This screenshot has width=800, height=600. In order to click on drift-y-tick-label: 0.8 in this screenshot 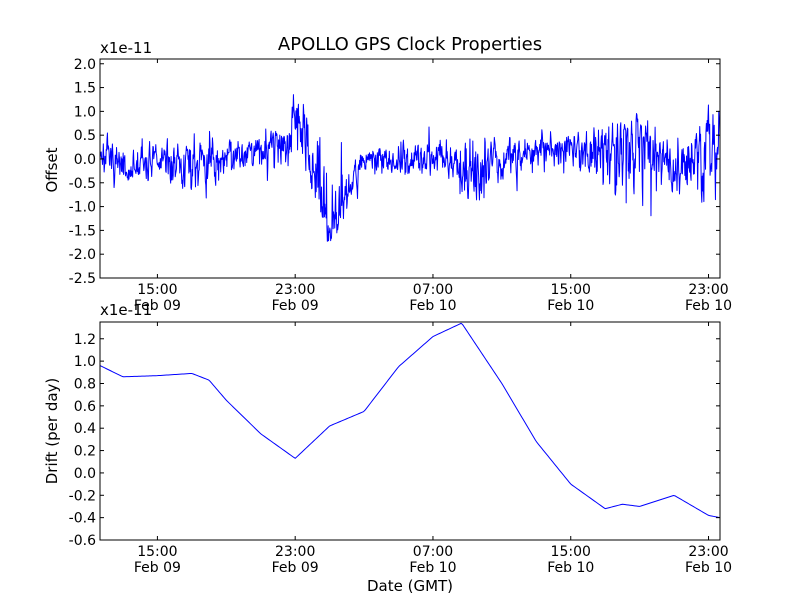, I will do `click(85, 384)`.